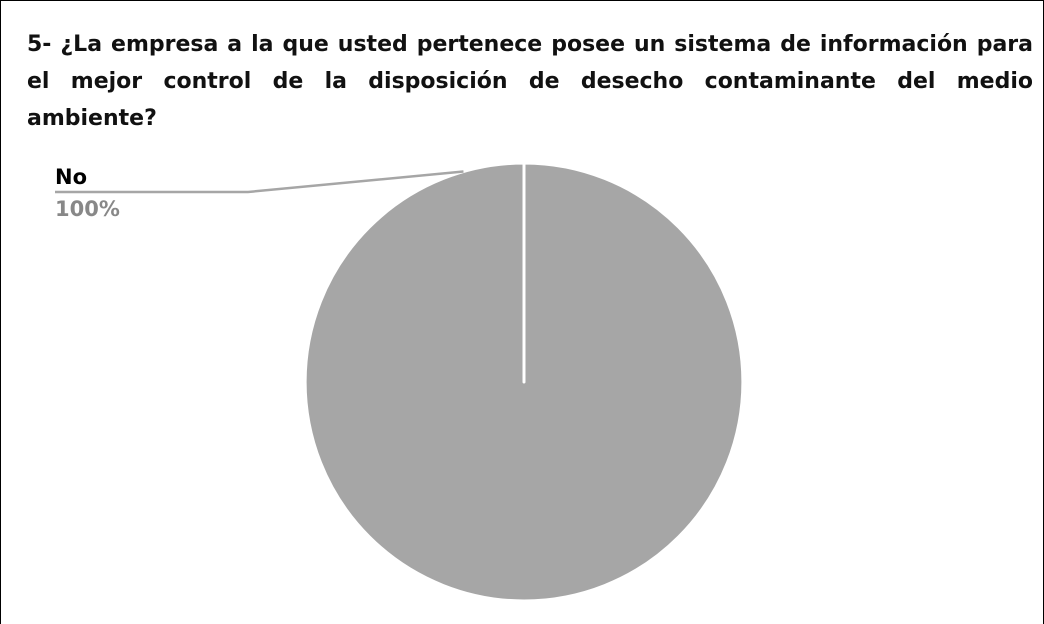  What do you see at coordinates (87, 209) in the screenshot?
I see `slice-value-label: 100%` at bounding box center [87, 209].